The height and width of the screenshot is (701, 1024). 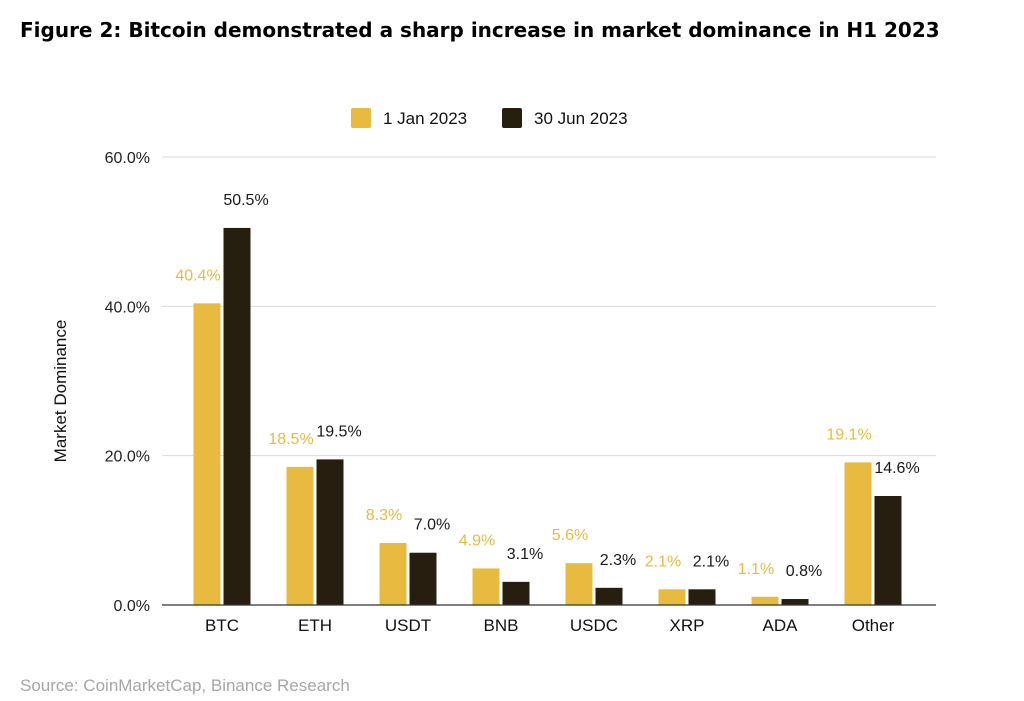 I want to click on legend-label: 1 Jan 2023, so click(x=425, y=118).